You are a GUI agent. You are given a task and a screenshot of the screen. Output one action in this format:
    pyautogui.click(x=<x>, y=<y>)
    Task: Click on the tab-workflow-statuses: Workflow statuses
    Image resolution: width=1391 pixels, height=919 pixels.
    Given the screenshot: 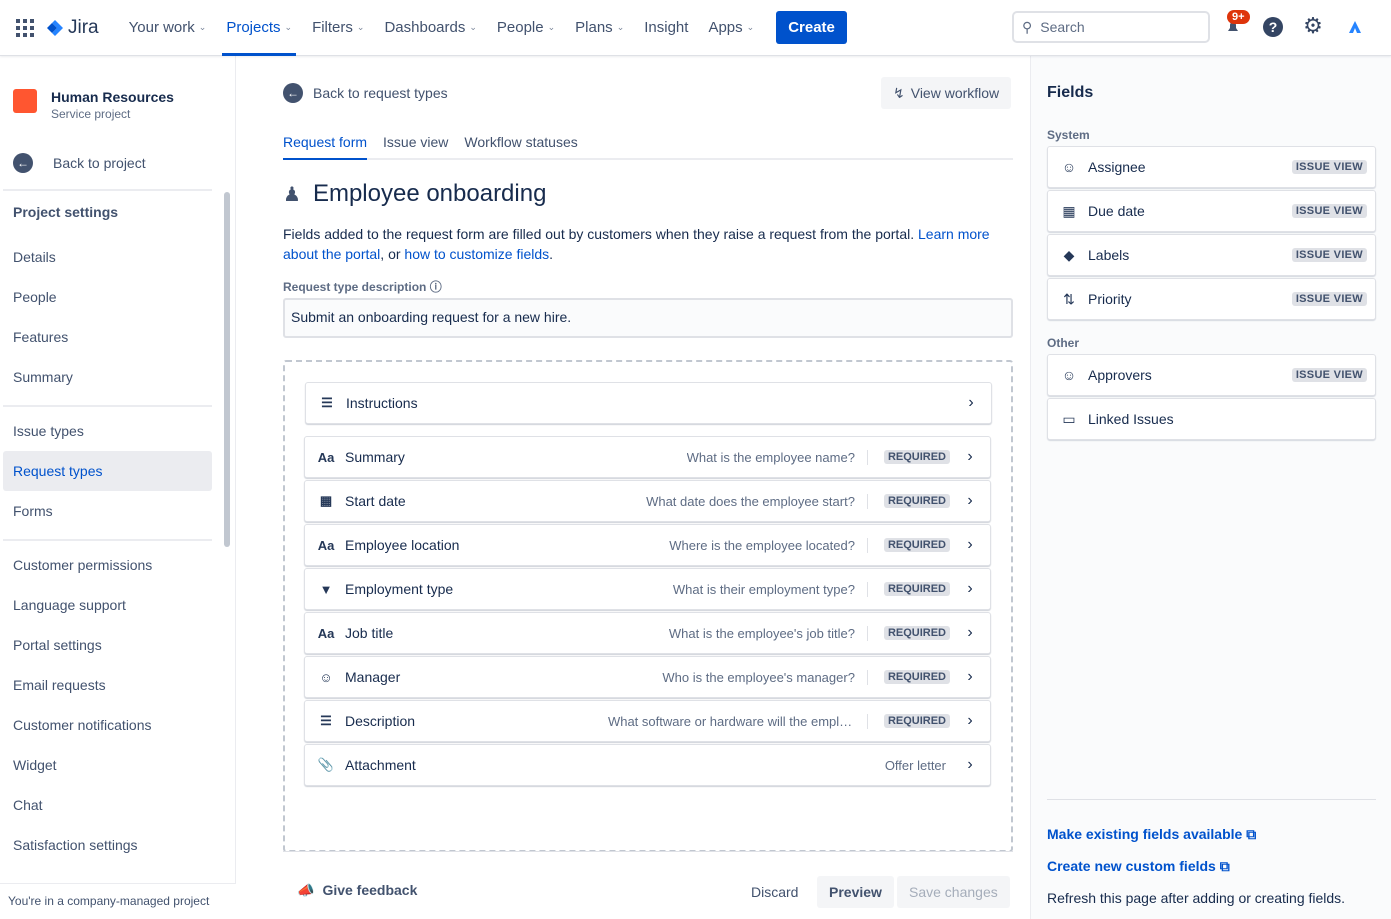 What is the action you would take?
    pyautogui.click(x=521, y=142)
    